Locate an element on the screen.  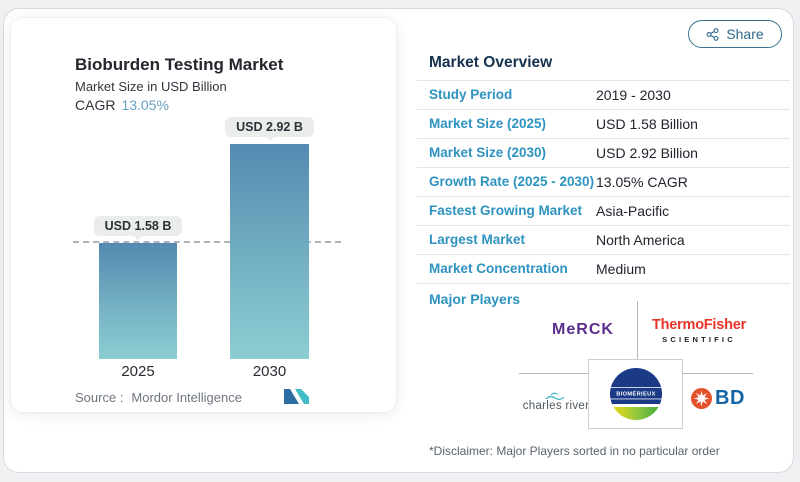
source-name: Mordor Intelligence is located at coordinates (186, 397).